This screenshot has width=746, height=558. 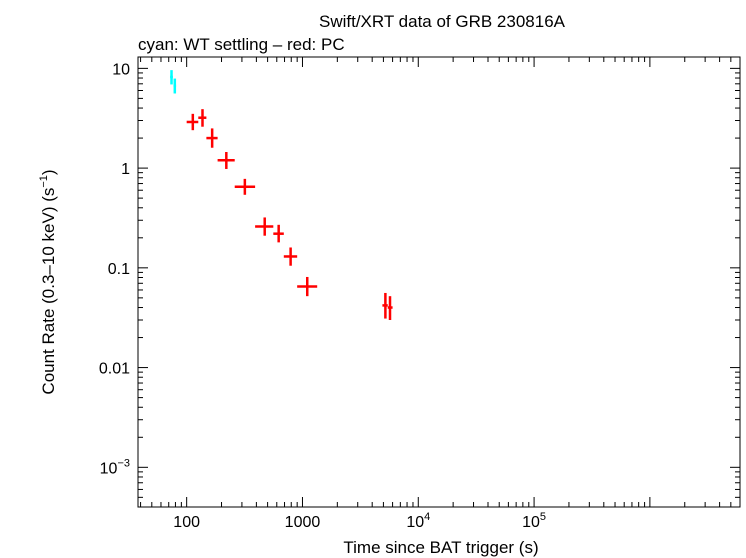 What do you see at coordinates (418, 521) in the screenshot?
I see `x-tick-label: 10⁴` at bounding box center [418, 521].